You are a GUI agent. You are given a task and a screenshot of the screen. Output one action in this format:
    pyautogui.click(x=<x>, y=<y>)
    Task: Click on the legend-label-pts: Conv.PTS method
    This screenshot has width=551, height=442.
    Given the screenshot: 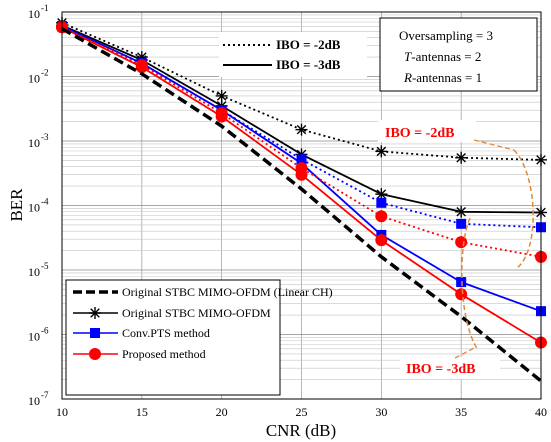 What is the action you would take?
    pyautogui.click(x=166, y=333)
    